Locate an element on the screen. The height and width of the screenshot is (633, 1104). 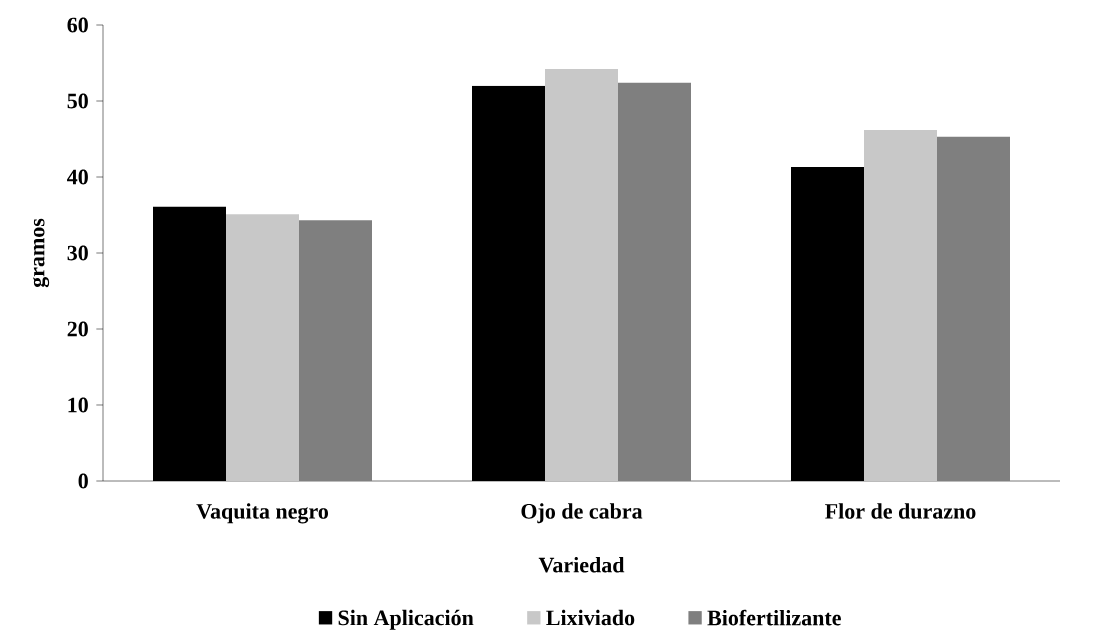
y-tick-label: 20 is located at coordinates (77, 329).